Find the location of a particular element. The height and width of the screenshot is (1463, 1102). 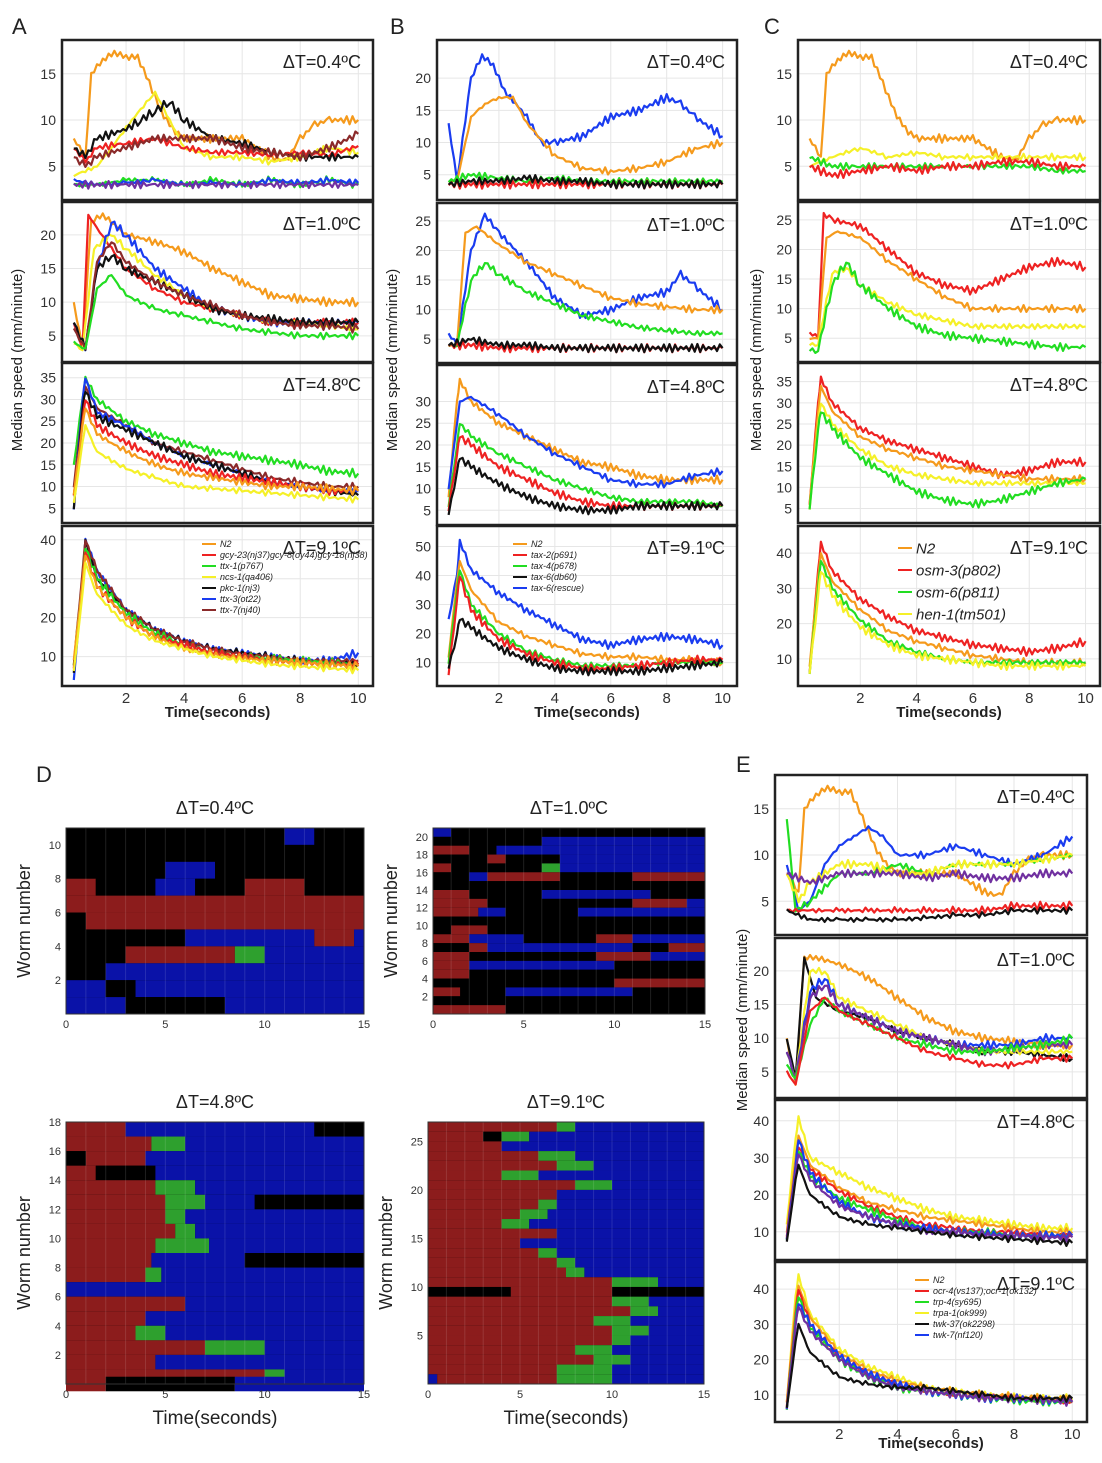

y-tick-label: 5 is located at coordinates (52, 166).